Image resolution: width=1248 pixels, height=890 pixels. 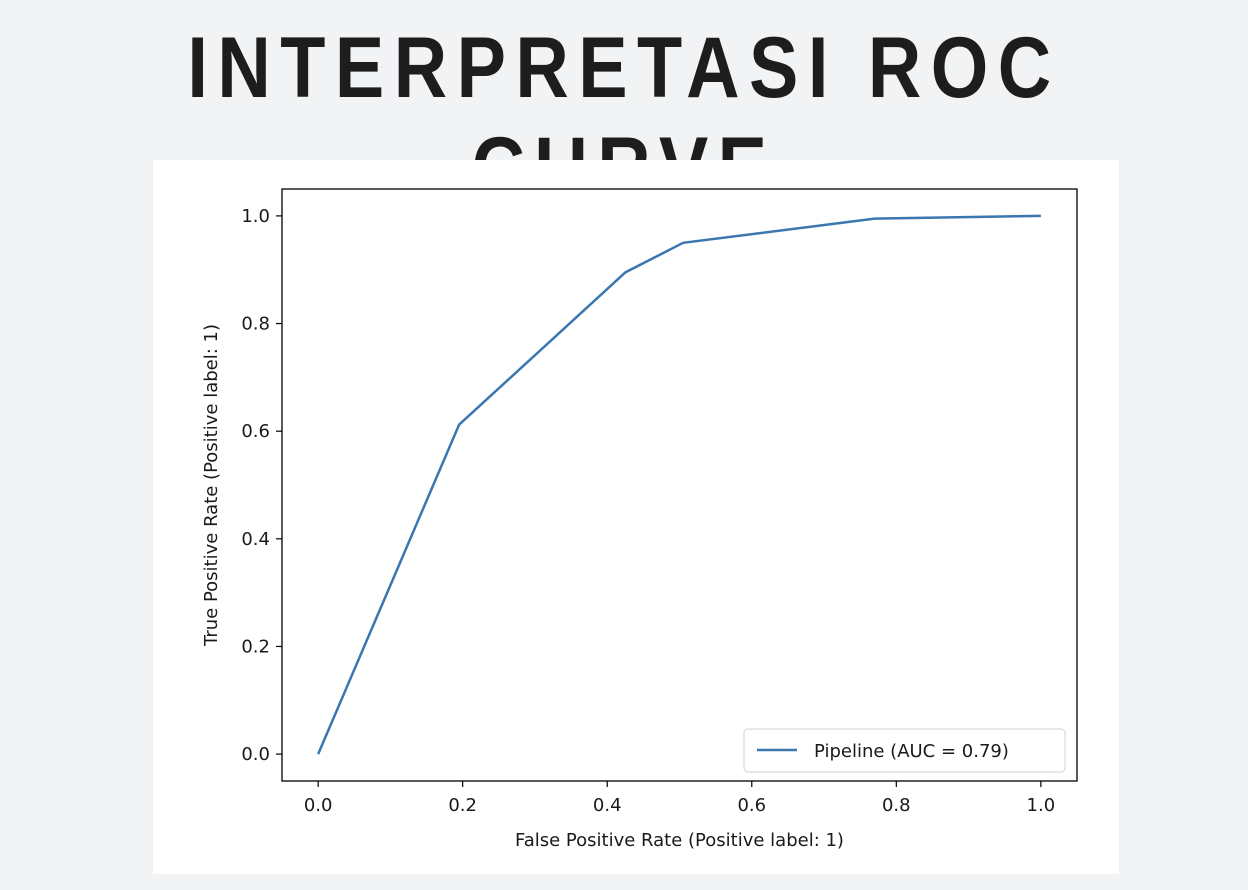 What do you see at coordinates (255, 431) in the screenshot?
I see `y-tick-label: 0.6` at bounding box center [255, 431].